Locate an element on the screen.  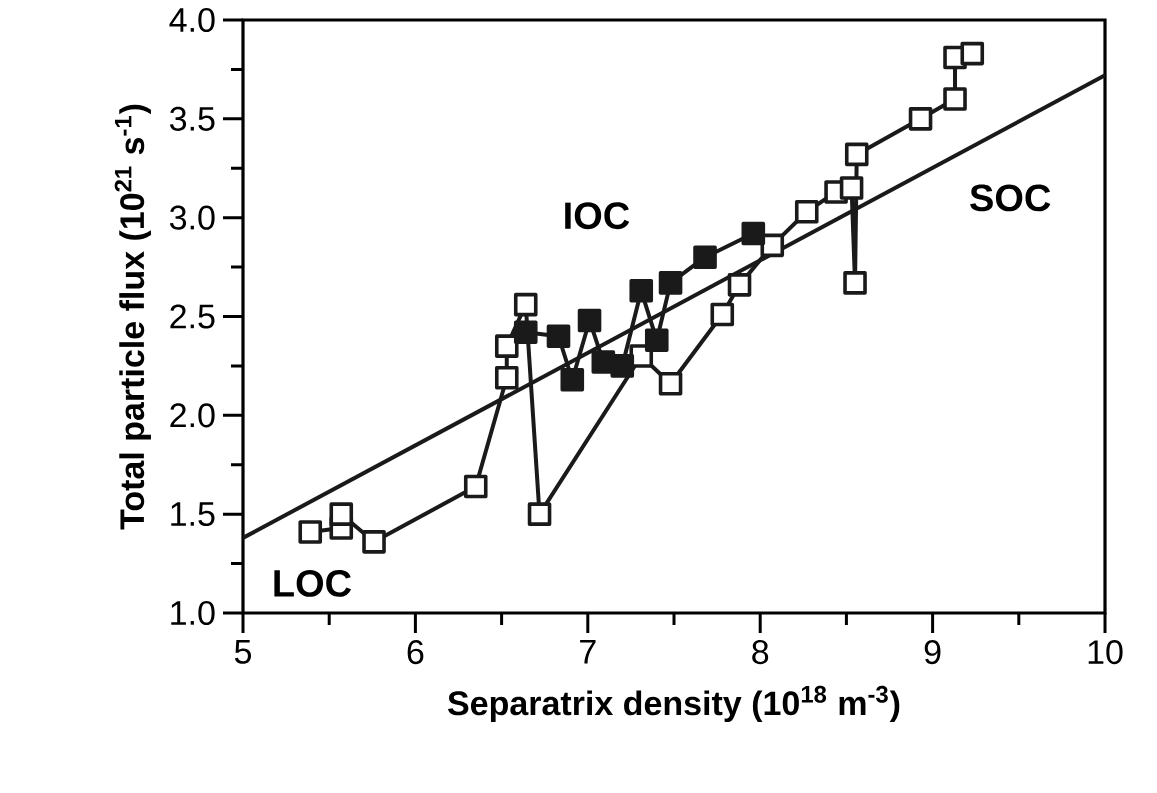
y-tick-label: 3.5 is located at coordinates (192, 118).